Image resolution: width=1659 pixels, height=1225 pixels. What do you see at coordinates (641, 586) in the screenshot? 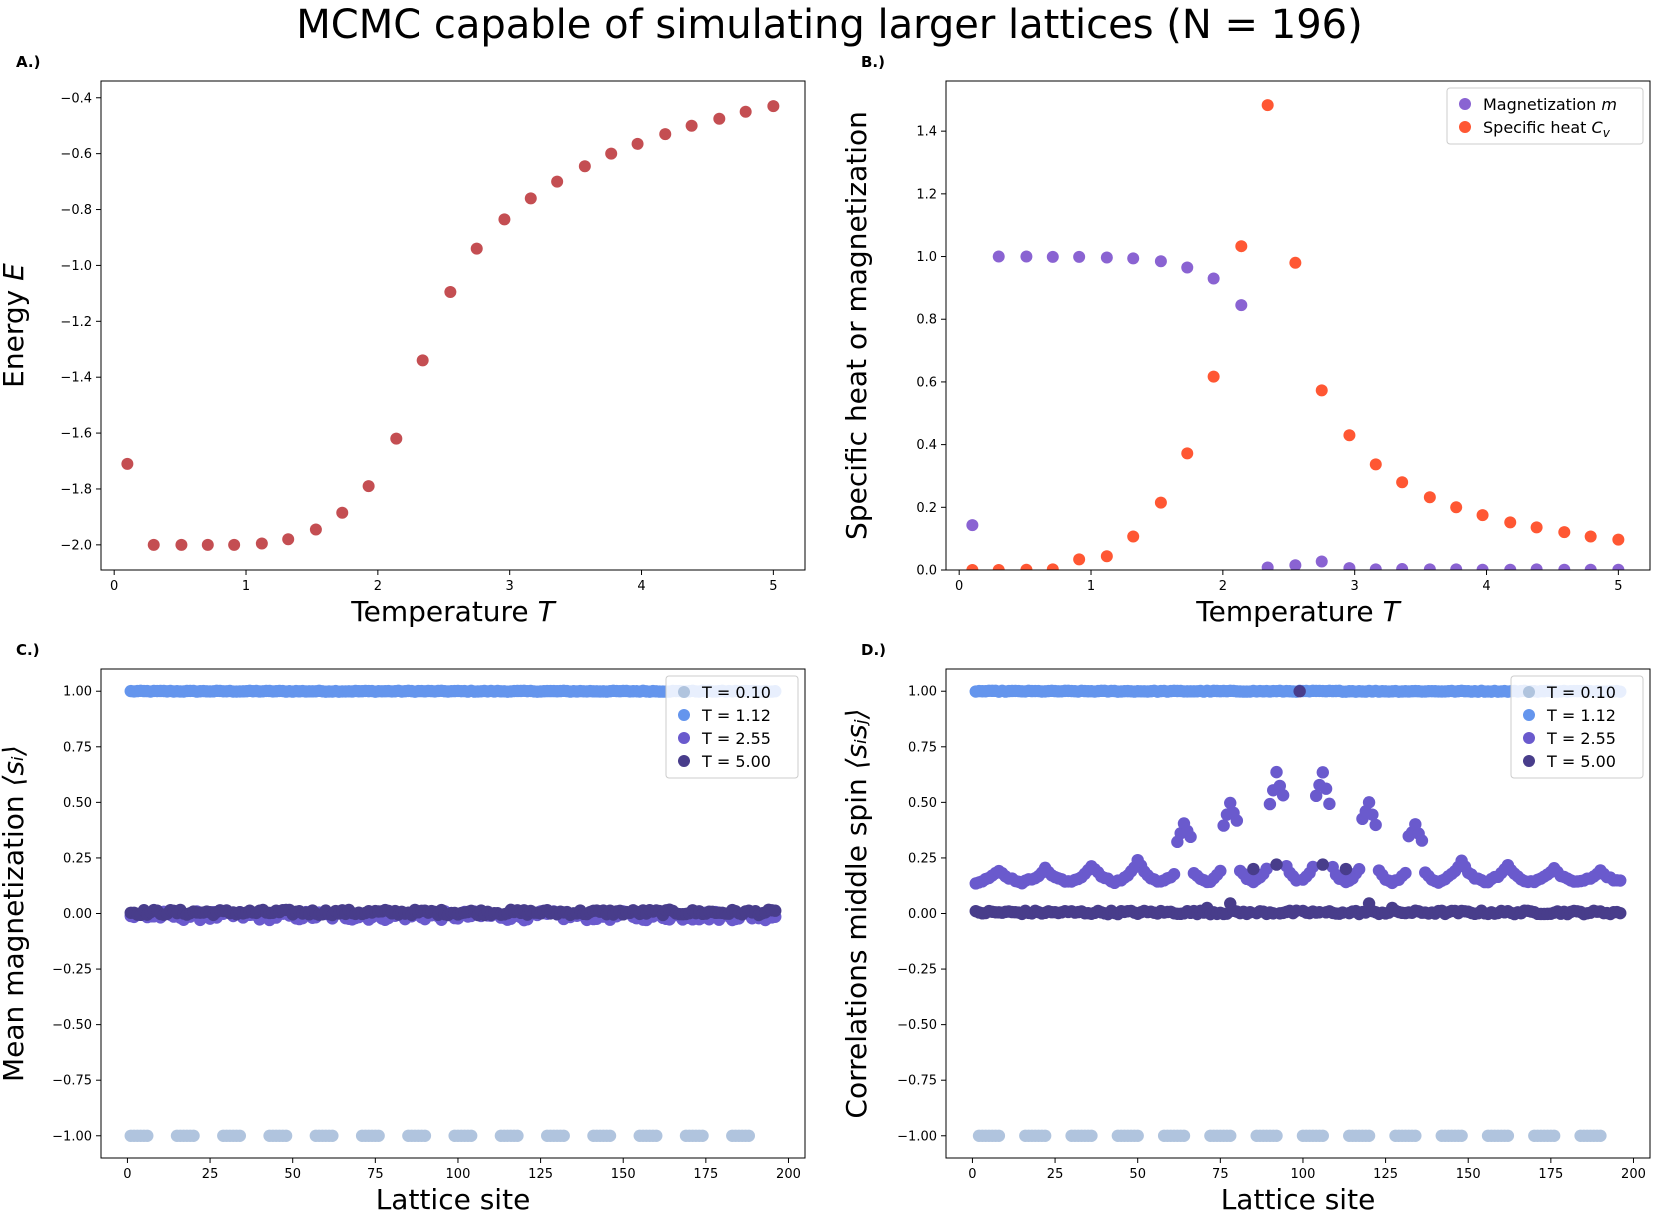
I see `x-tick-label: 4` at bounding box center [641, 586].